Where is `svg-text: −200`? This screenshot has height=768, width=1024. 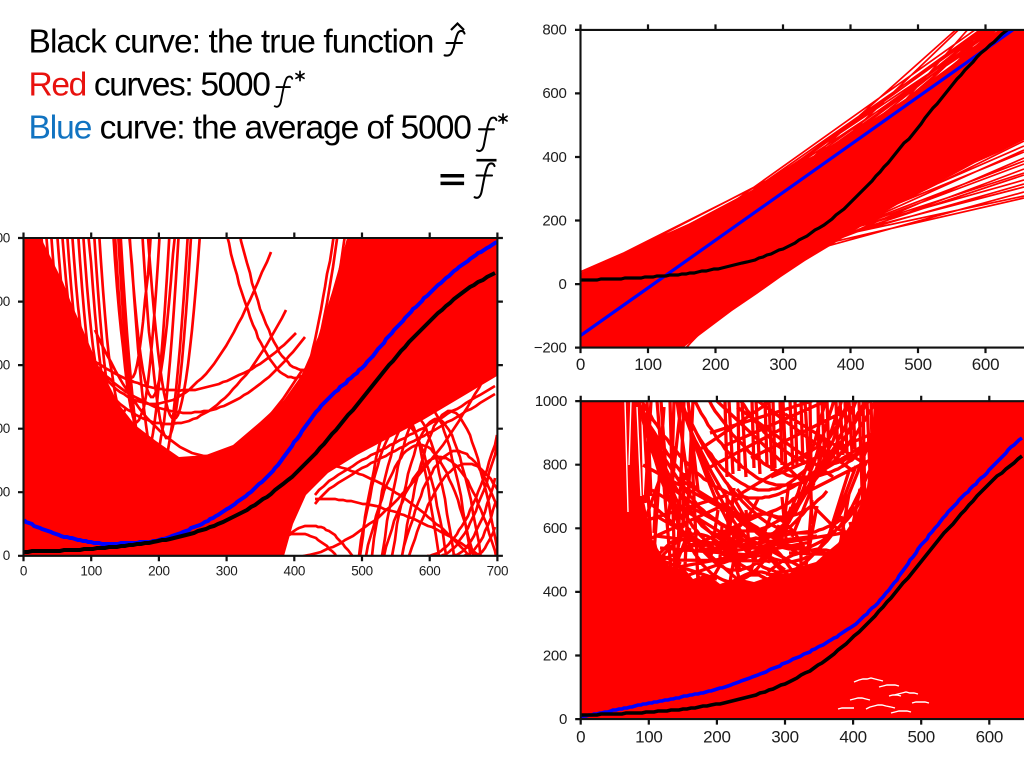 svg-text: −200 is located at coordinates (550, 347).